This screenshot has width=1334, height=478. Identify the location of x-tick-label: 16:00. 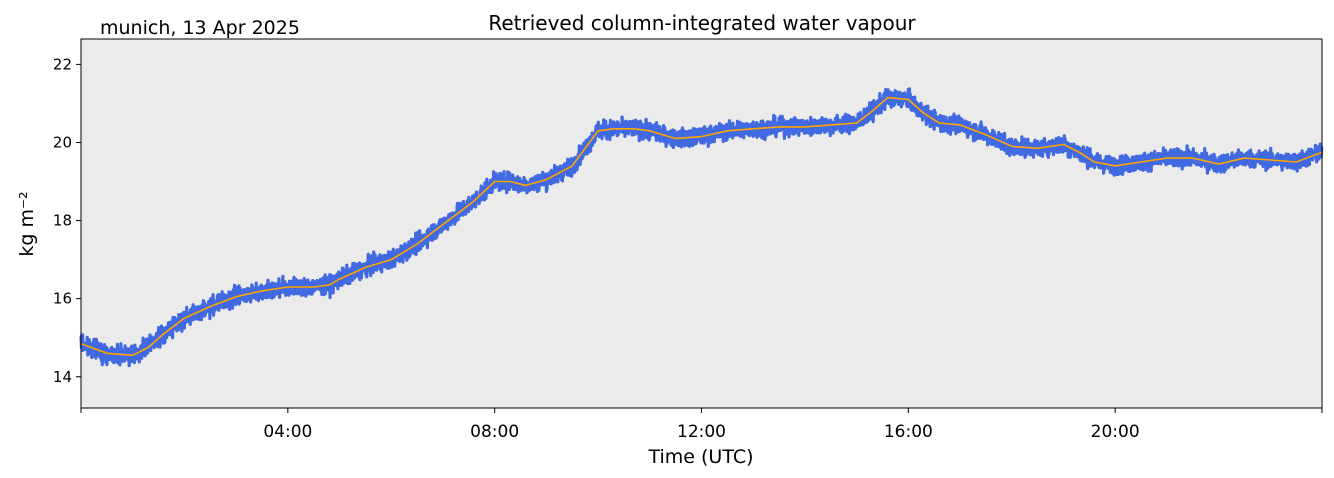
(908, 432).